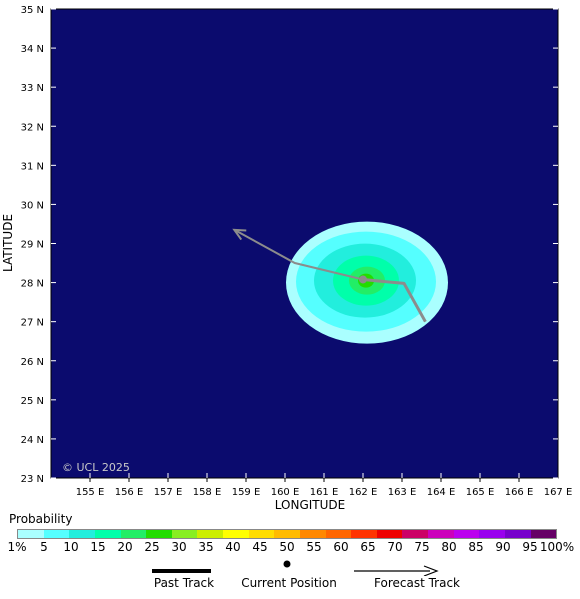 This screenshot has height=599, width=580. What do you see at coordinates (32, 440) in the screenshot?
I see `lat-tick-label: 24 N` at bounding box center [32, 440].